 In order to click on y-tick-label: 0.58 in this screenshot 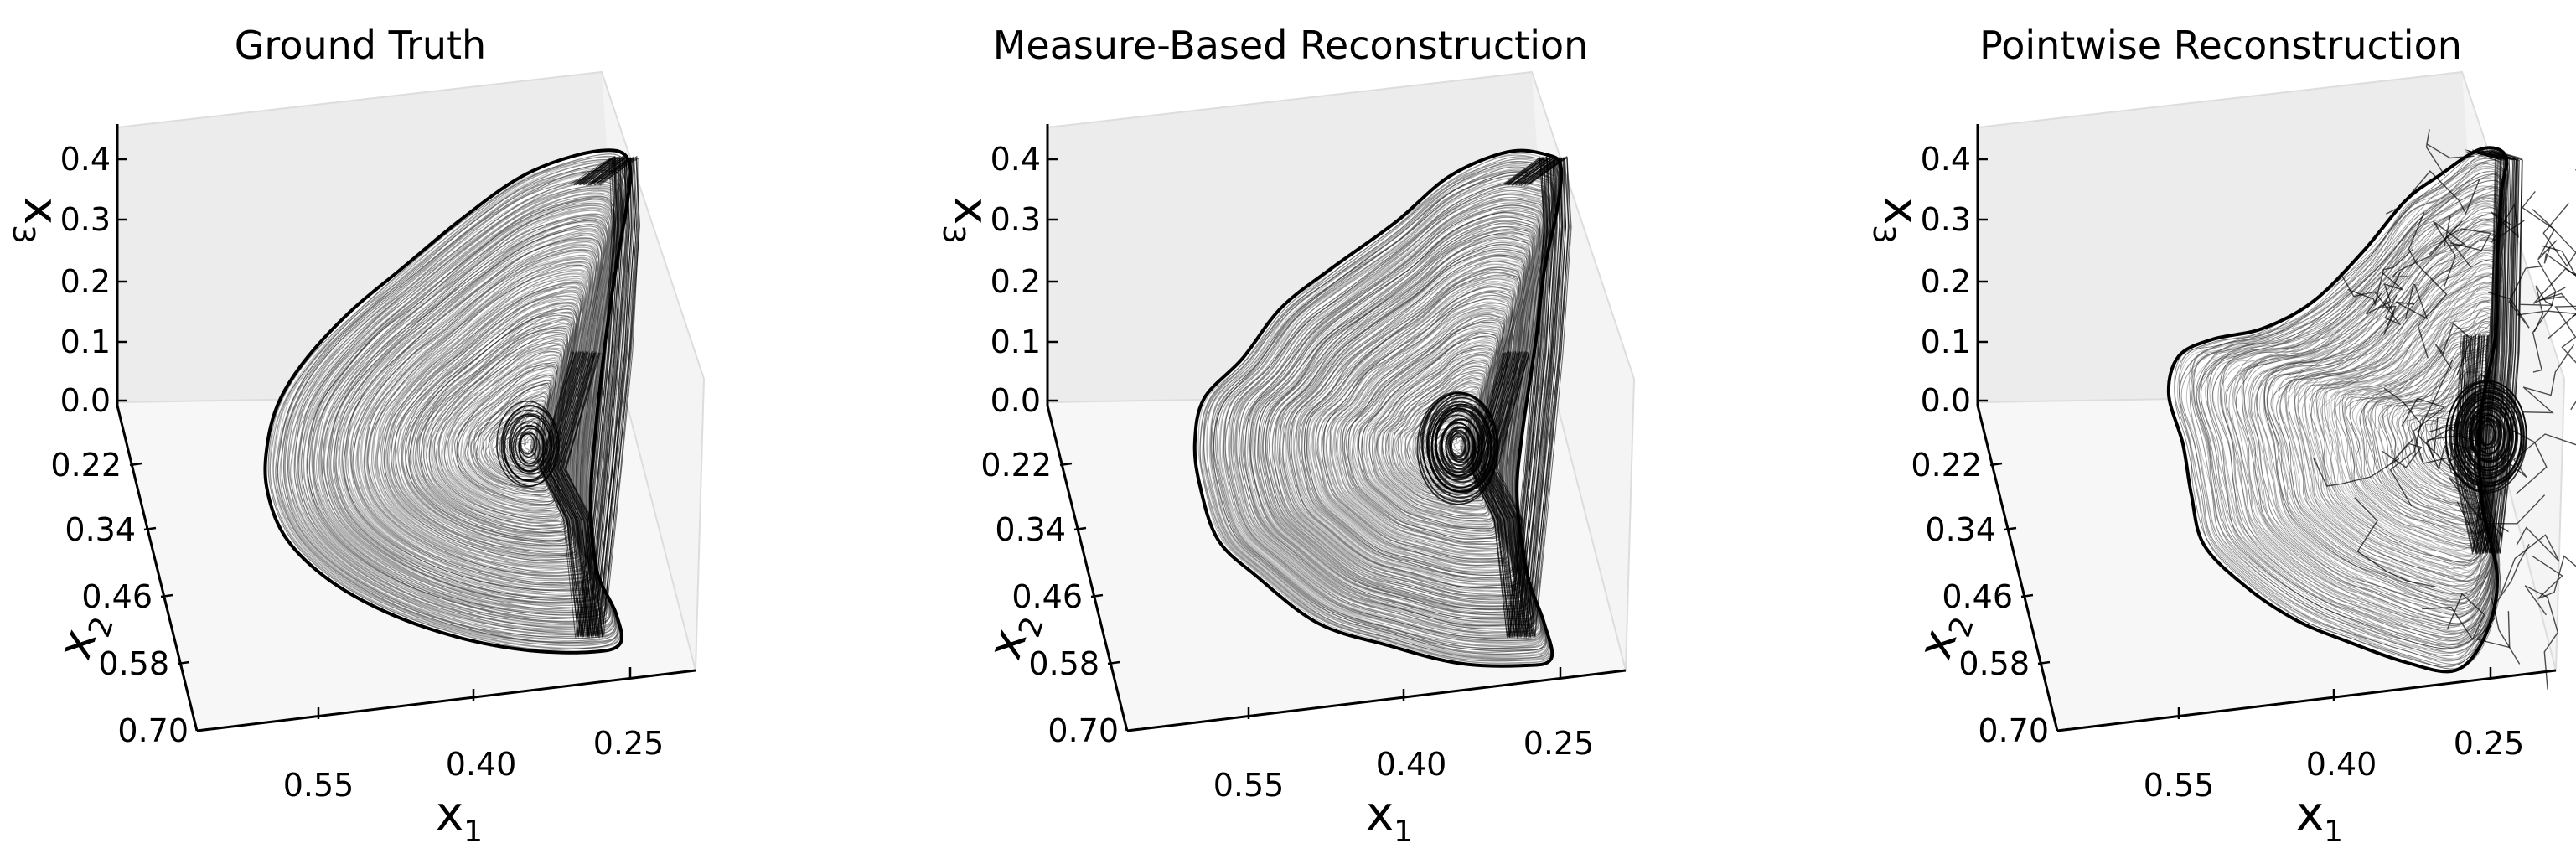, I will do `click(133, 663)`.